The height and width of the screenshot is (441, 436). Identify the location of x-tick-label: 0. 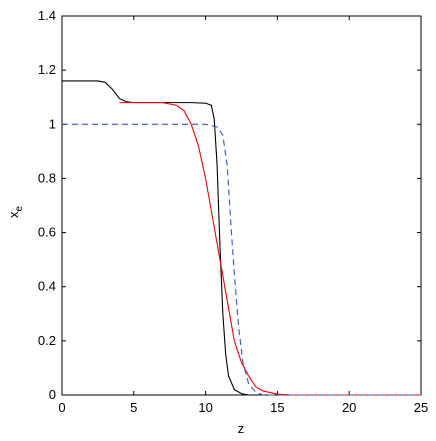
(61, 407).